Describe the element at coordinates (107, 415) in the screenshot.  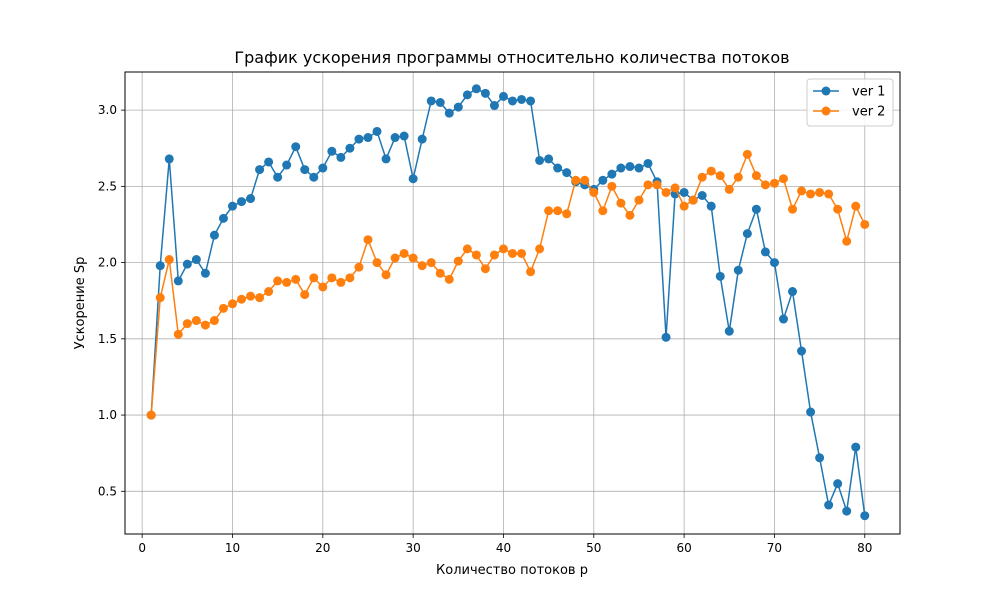
I see `y-tick-label: 1.0` at that location.